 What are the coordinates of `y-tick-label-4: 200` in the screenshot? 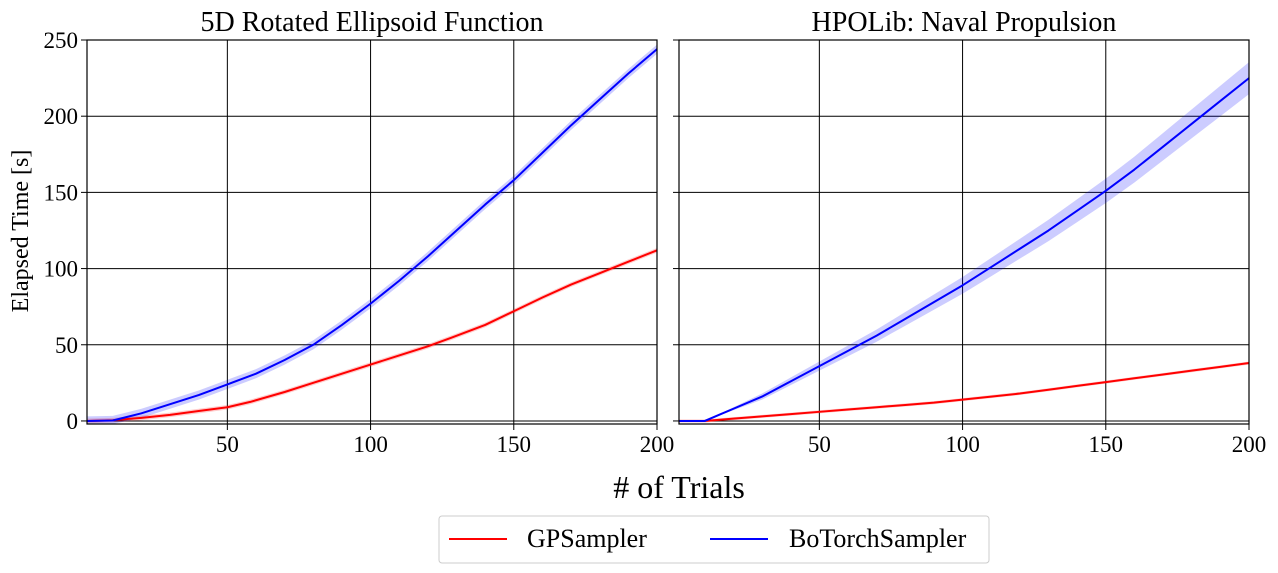 It's located at (61, 116).